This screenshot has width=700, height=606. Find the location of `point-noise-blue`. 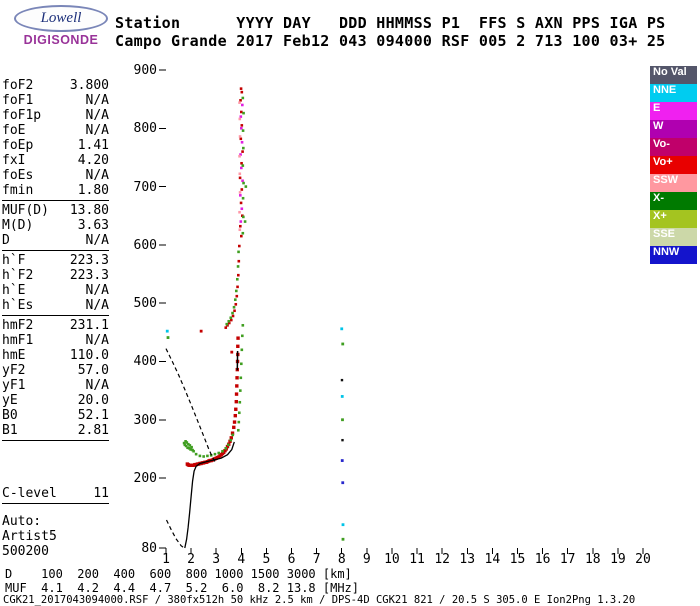

point-noise-blue is located at coordinates (342, 460).